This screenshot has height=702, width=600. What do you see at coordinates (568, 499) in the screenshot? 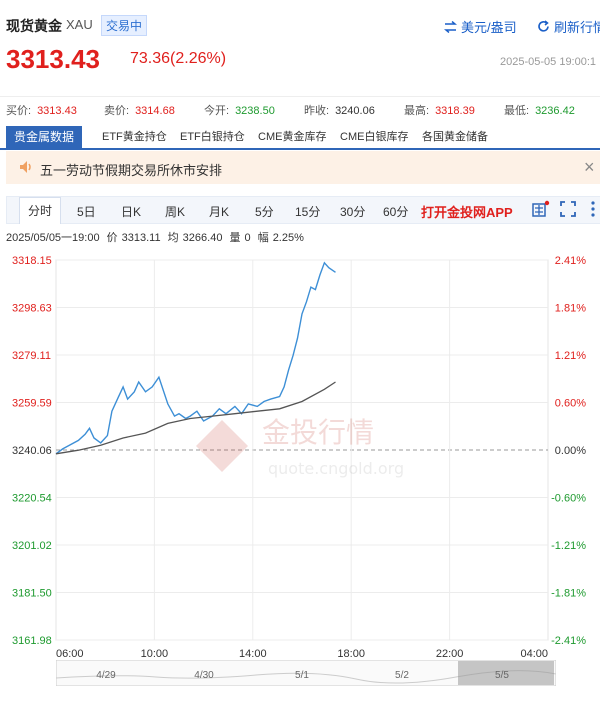
I see `pct-tick-label: -0.60%` at bounding box center [568, 499].